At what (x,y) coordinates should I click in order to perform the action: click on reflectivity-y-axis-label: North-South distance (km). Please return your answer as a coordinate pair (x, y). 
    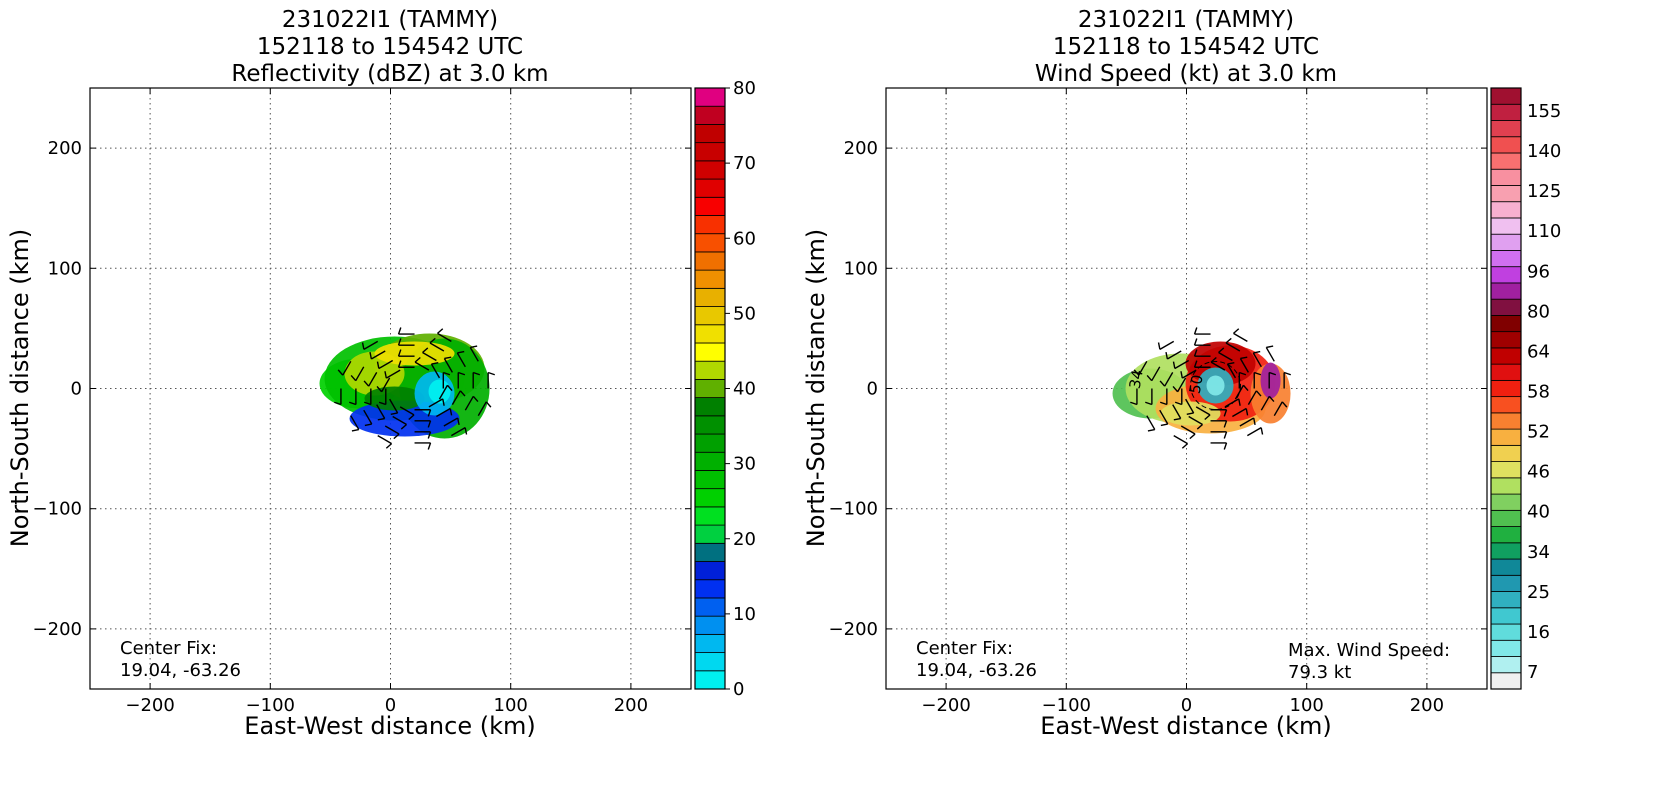
    Looking at the image, I should click on (20, 388).